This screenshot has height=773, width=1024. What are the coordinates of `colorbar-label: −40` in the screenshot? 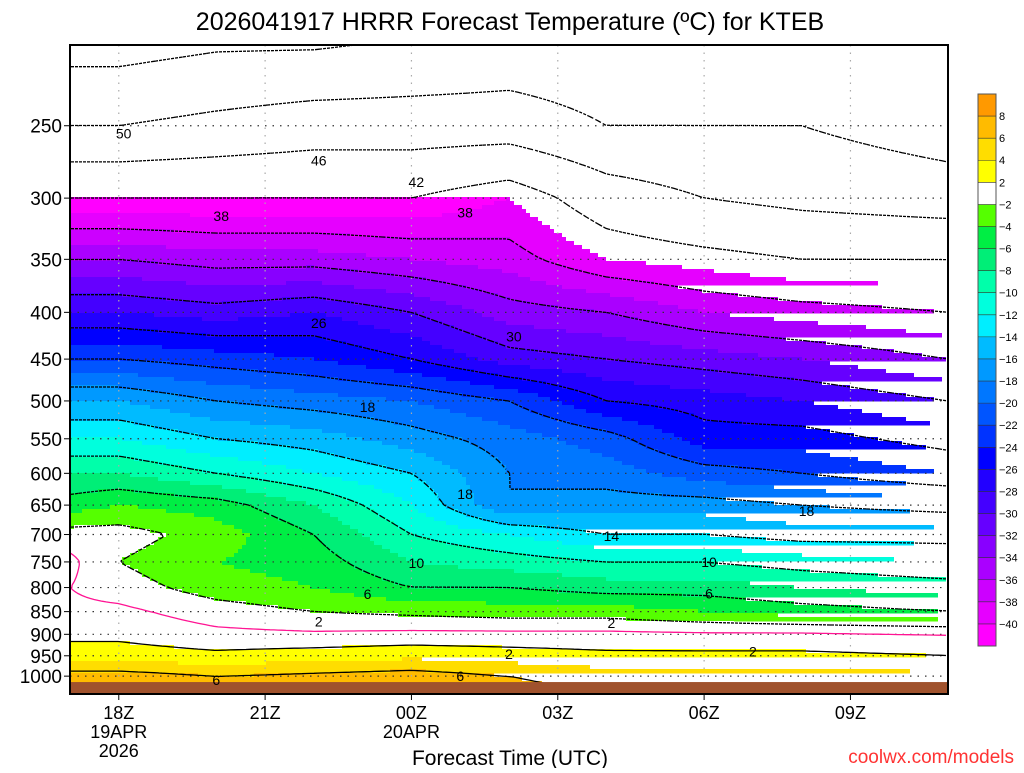 It's located at (1008, 625).